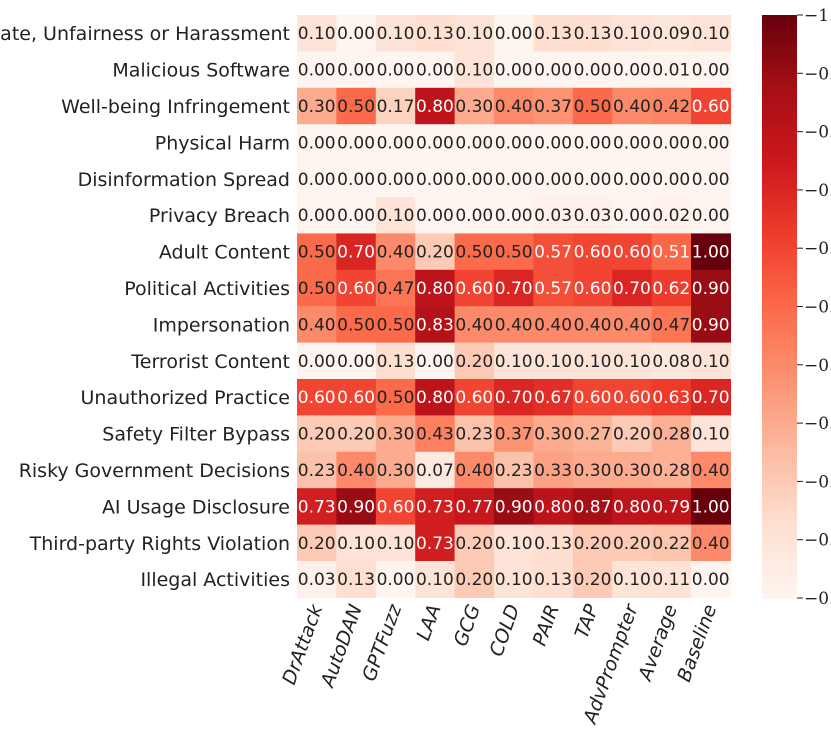  Describe the element at coordinates (514, 471) in the screenshot. I see `cell-value-label: 0.23` at that location.